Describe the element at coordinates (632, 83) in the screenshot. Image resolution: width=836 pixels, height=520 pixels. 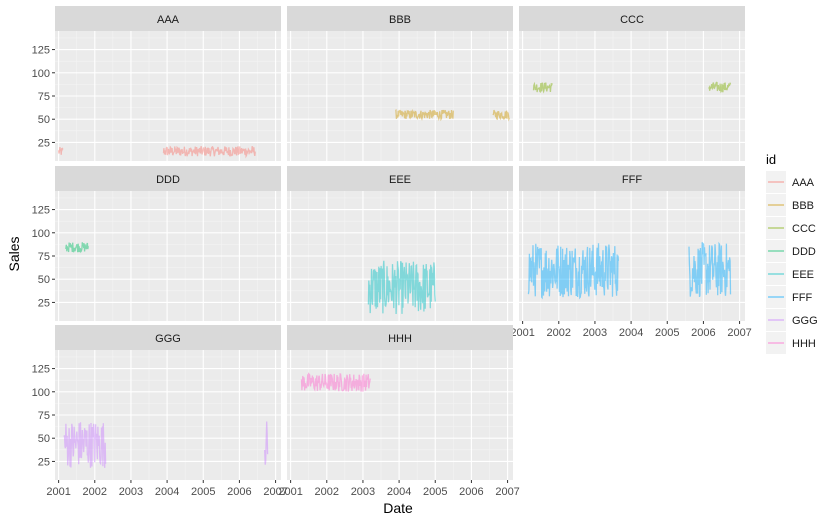
I see `facet-ccc: CCC` at that location.